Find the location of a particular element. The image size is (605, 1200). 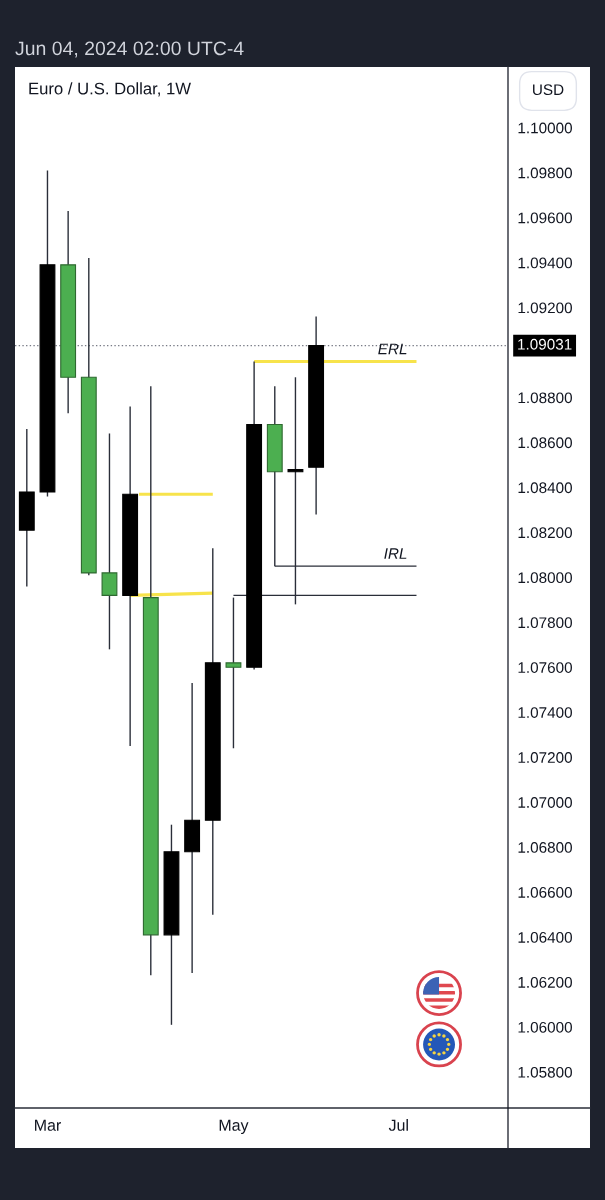

y-tick-label: 1.07400 is located at coordinates (545, 712).